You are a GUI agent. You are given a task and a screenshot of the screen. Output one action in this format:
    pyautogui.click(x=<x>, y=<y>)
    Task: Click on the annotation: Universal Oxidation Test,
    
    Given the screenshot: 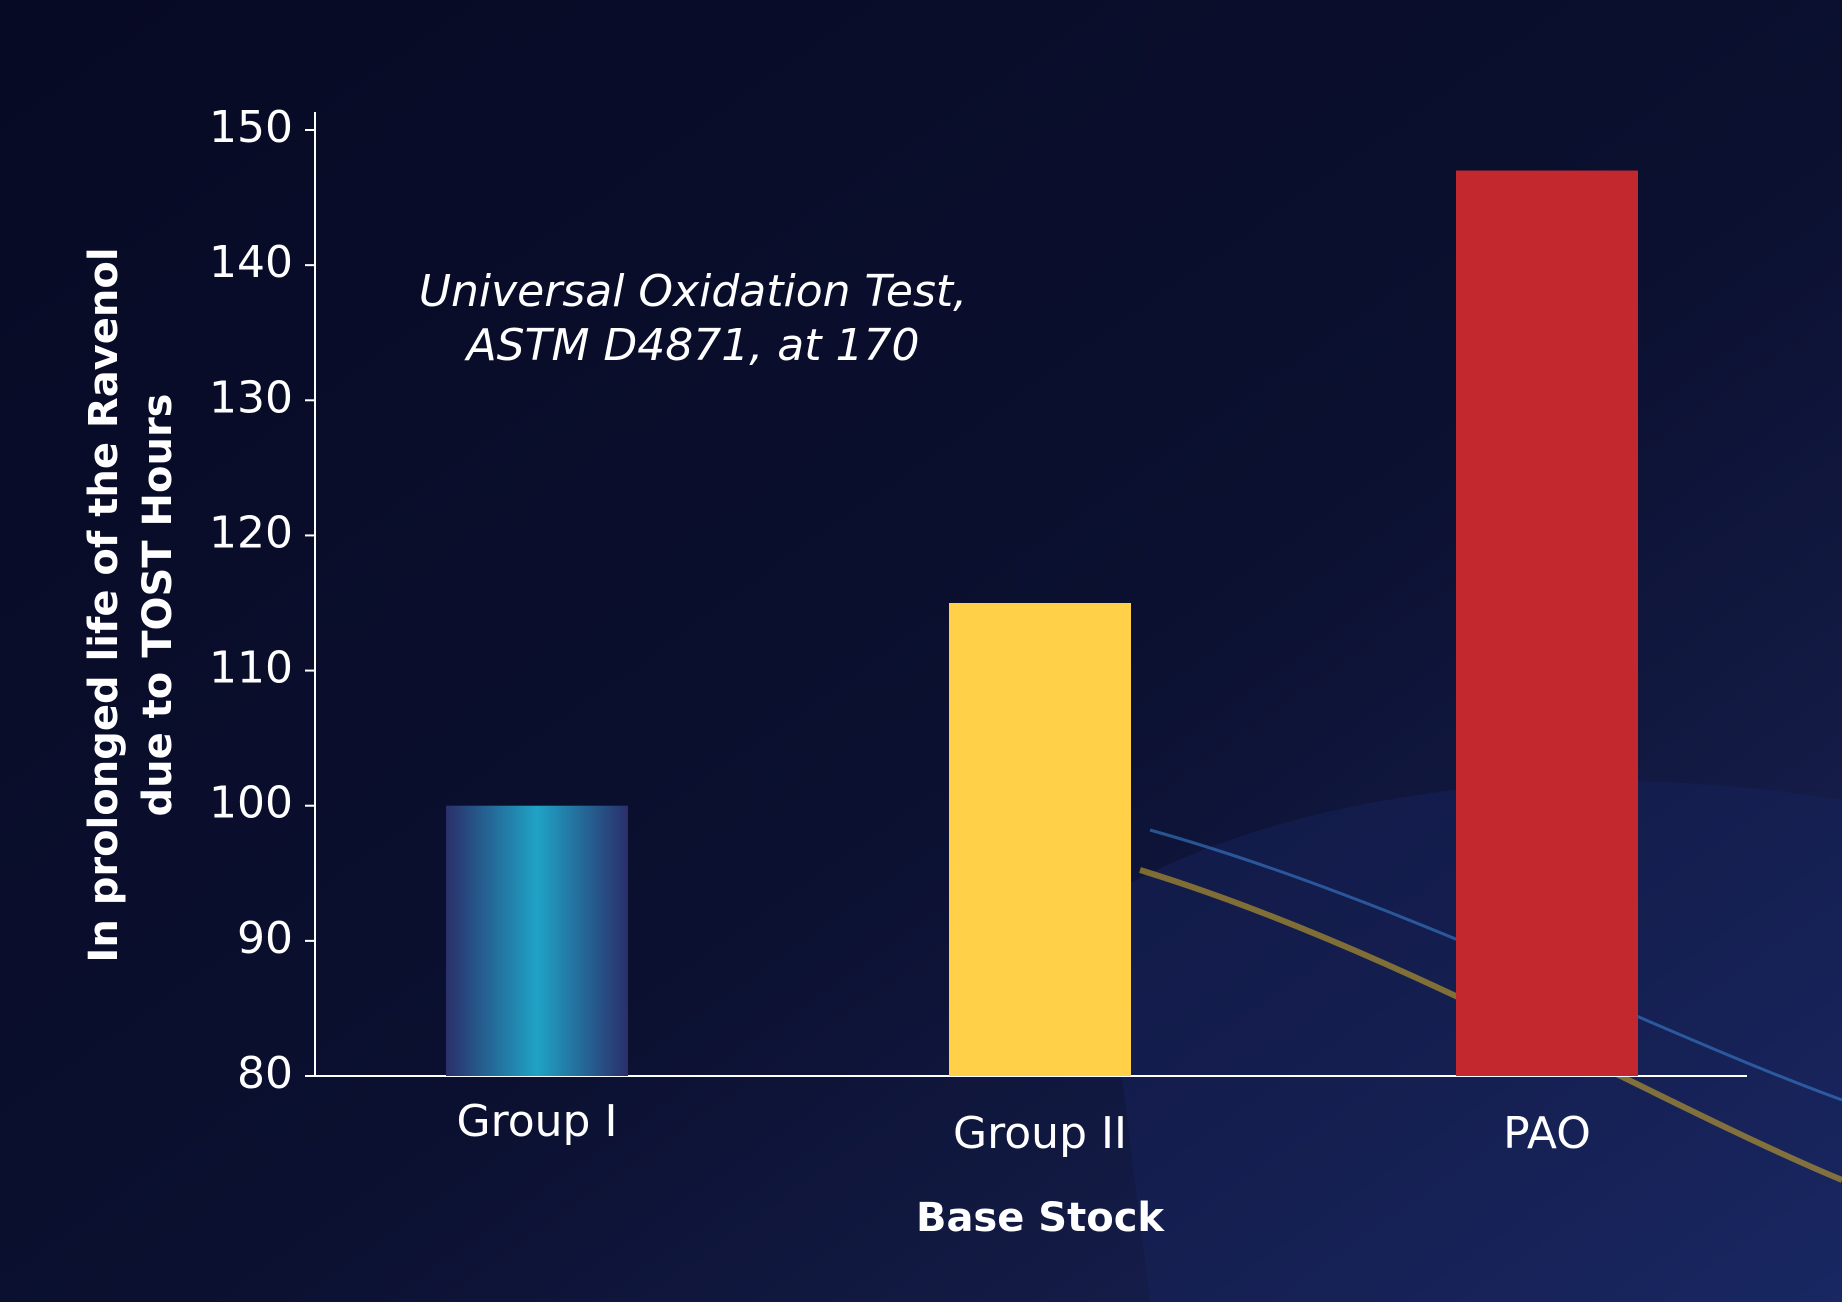 What is the action you would take?
    pyautogui.click(x=693, y=291)
    